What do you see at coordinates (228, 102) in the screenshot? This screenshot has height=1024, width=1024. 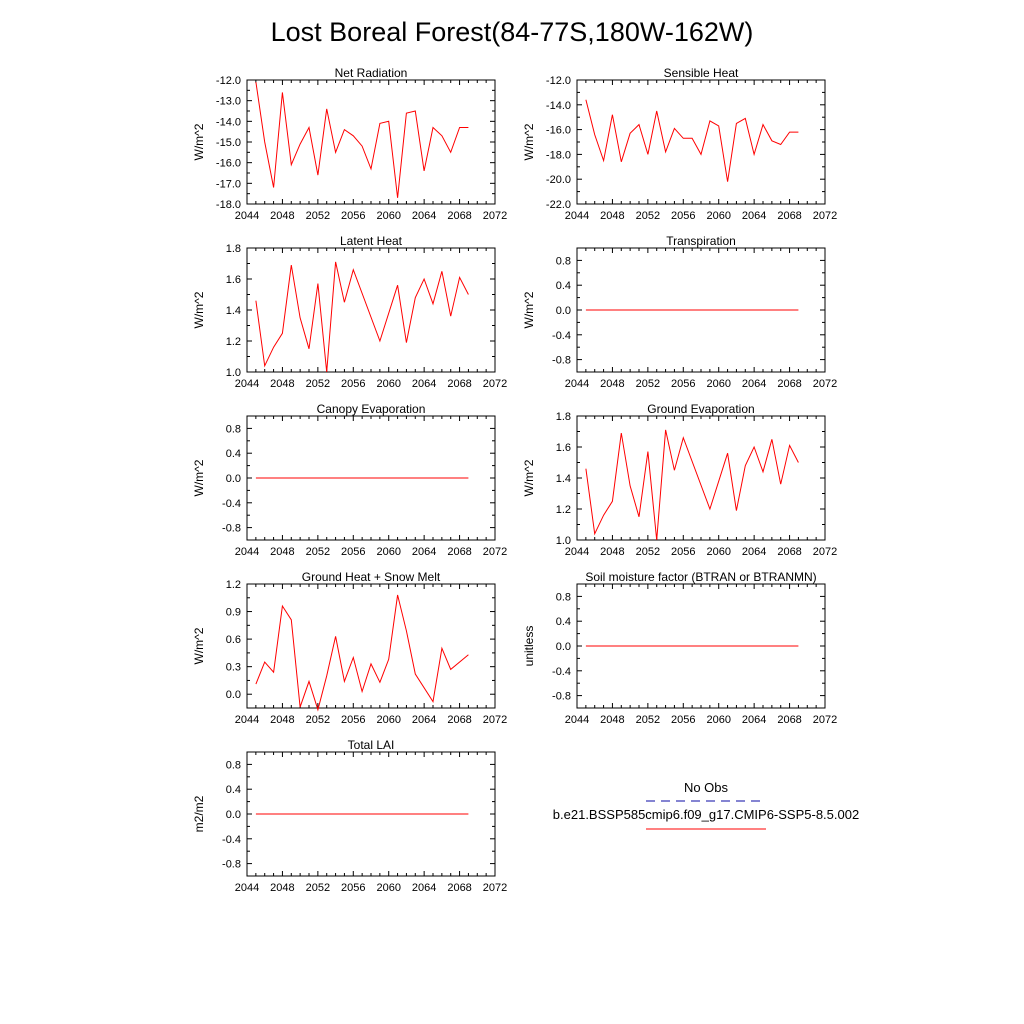 I see `y-tick-label: -13.0` at bounding box center [228, 102].